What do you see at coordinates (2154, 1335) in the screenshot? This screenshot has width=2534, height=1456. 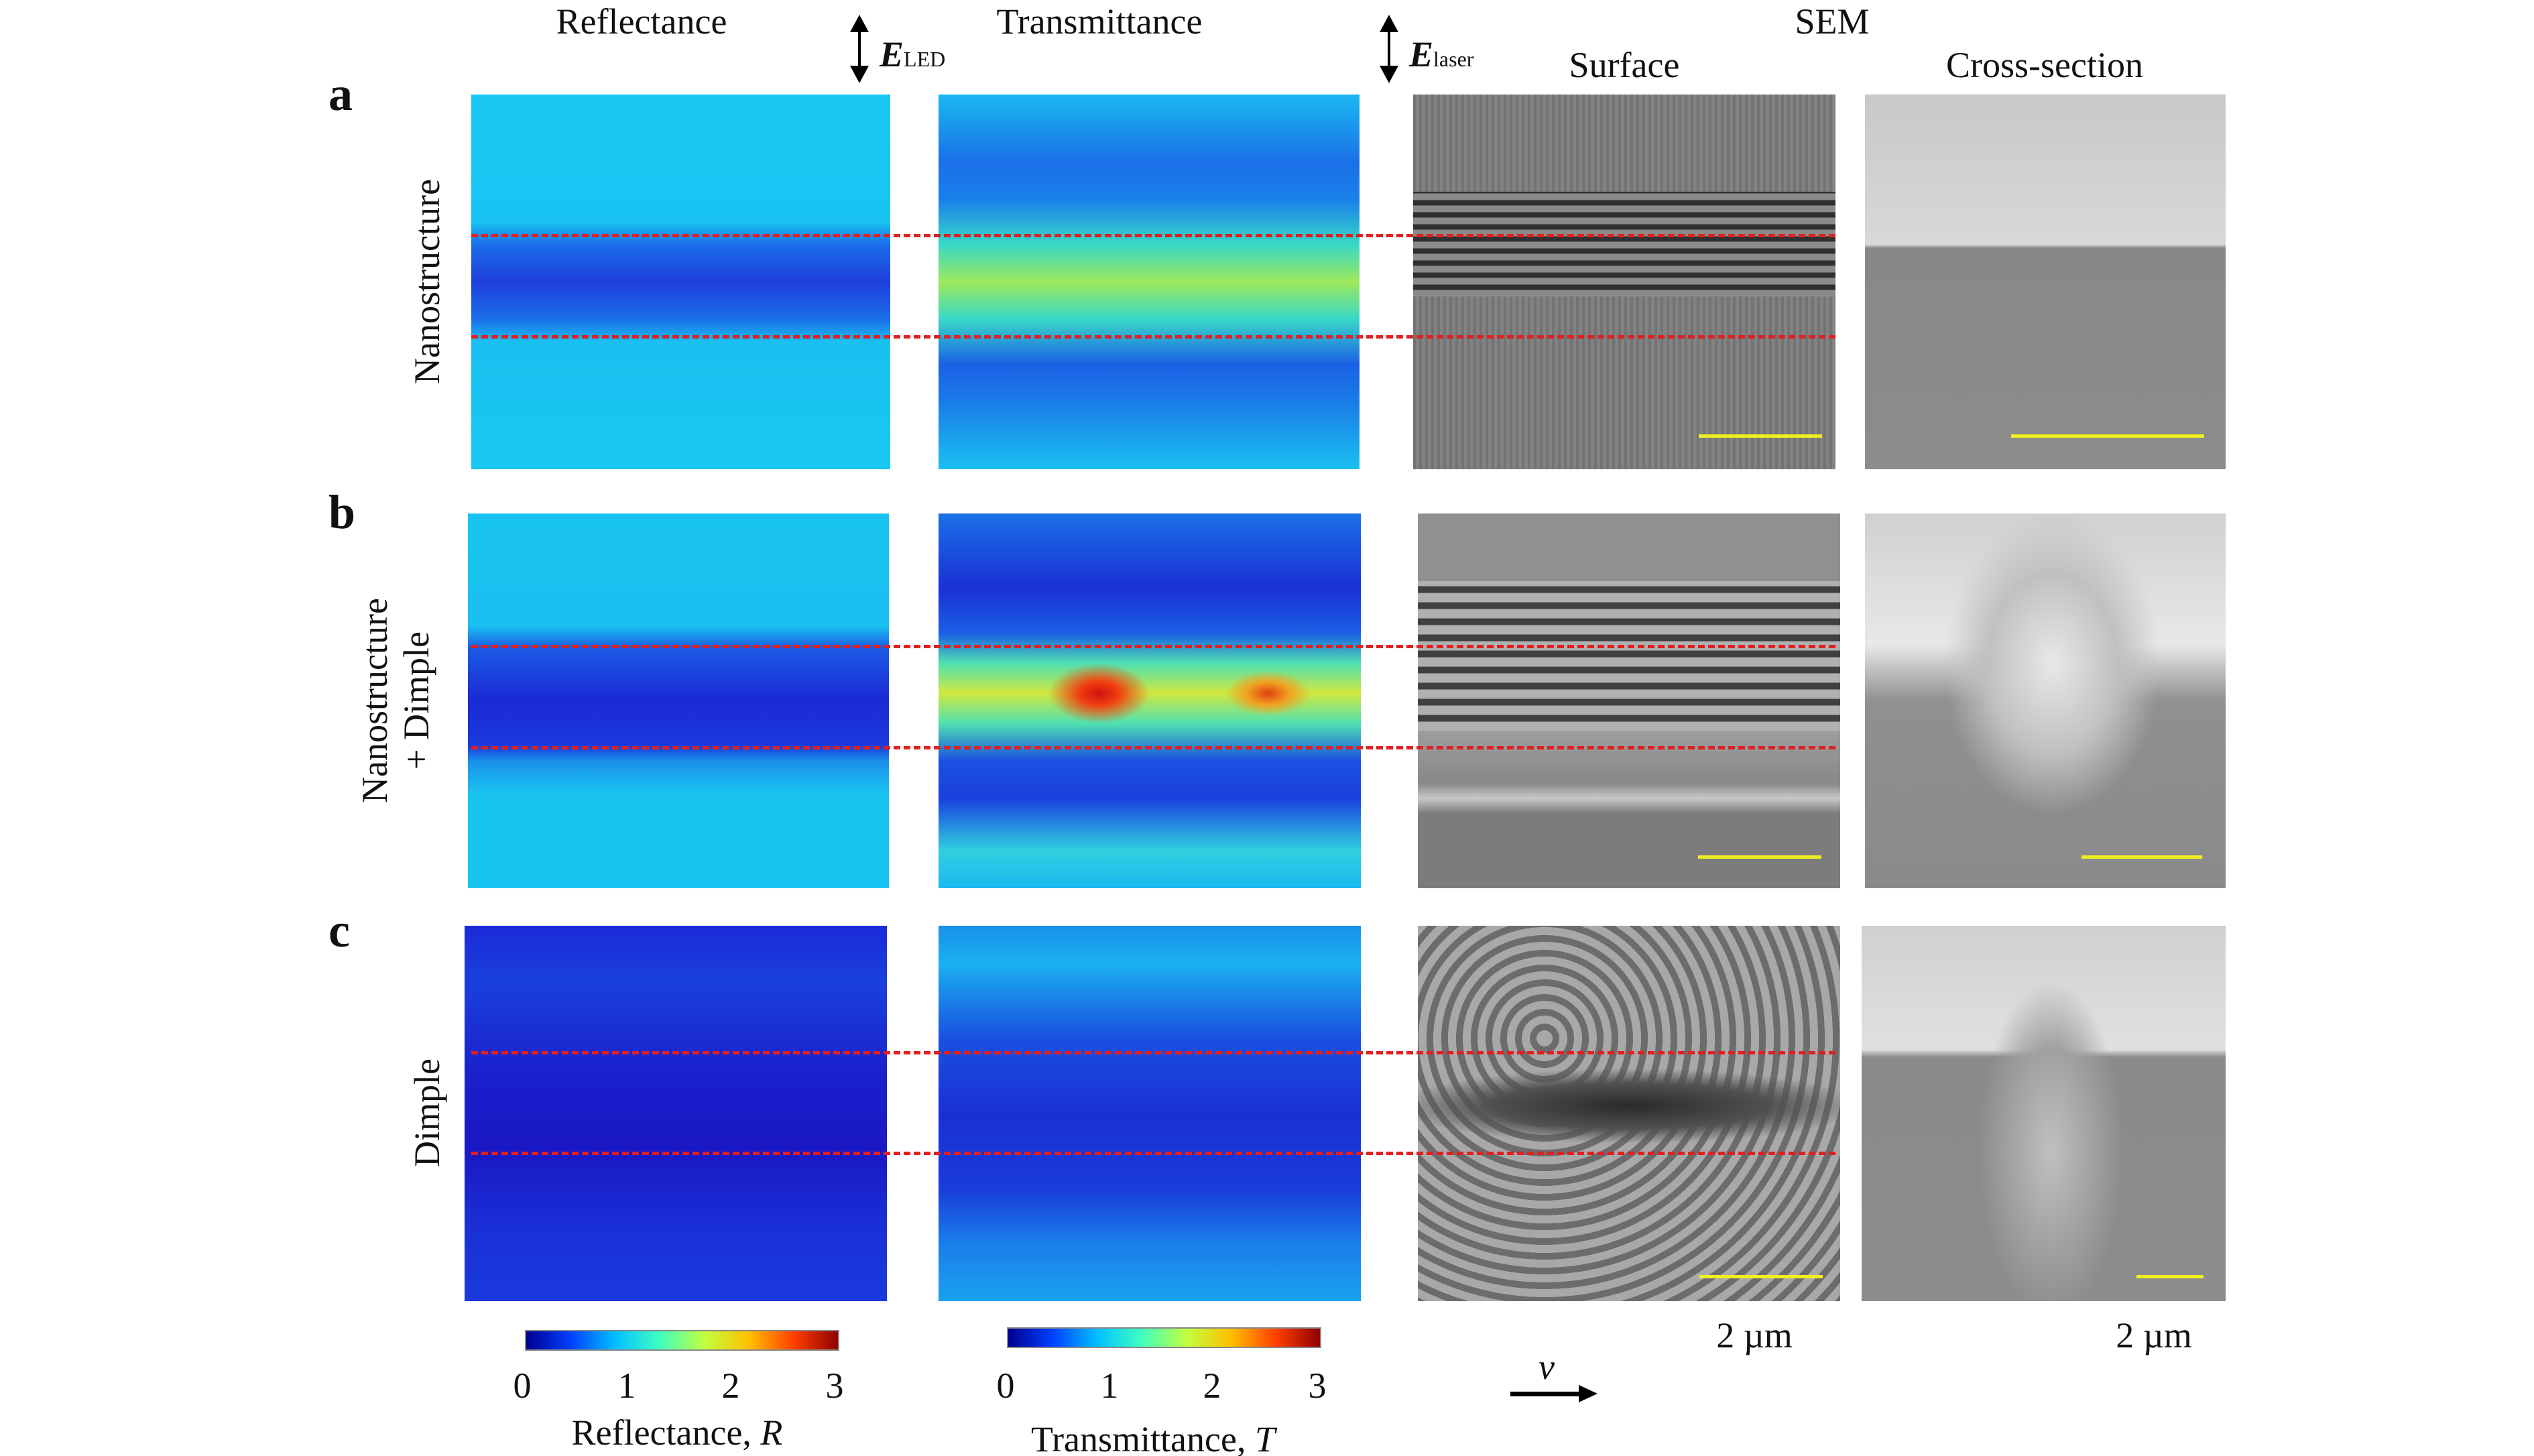 I see `scale-label-cross-section: 2 µm` at bounding box center [2154, 1335].